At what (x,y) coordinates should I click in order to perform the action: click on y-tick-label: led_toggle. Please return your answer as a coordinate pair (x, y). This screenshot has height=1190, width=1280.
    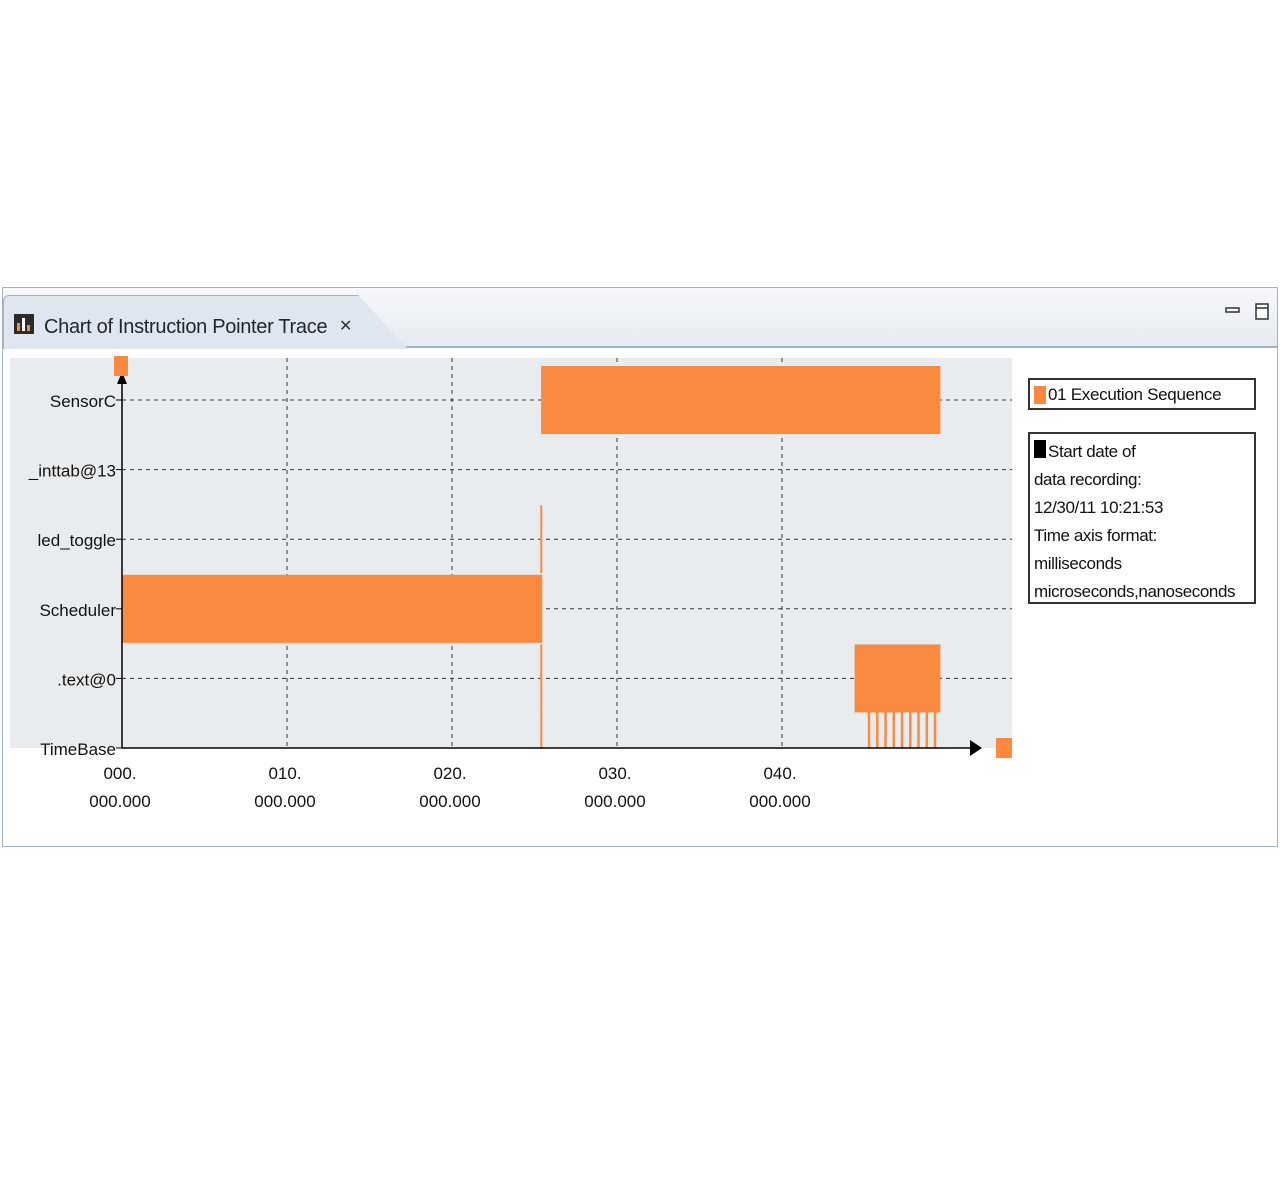
    Looking at the image, I should click on (77, 540).